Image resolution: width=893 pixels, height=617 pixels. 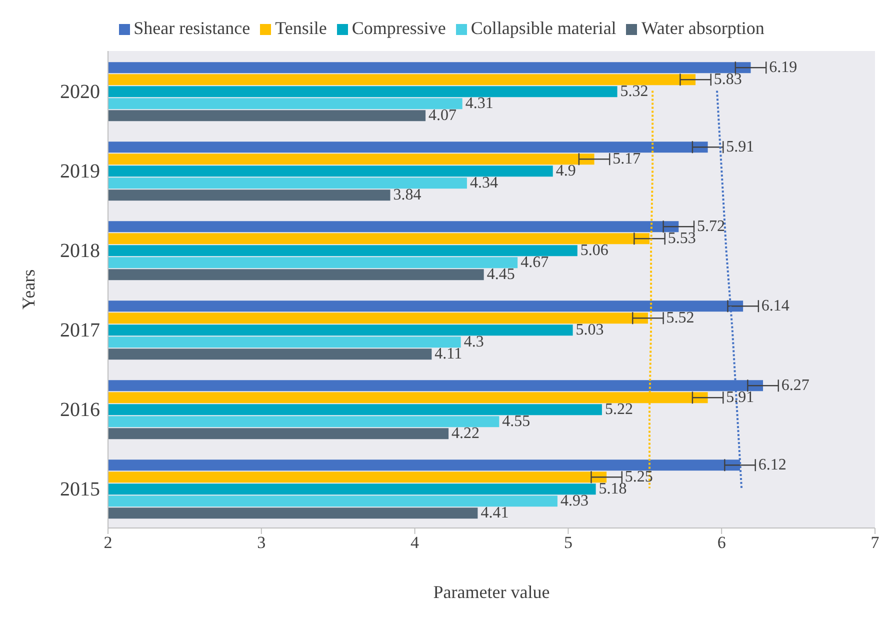 I want to click on data-label: 6.12, so click(x=772, y=465).